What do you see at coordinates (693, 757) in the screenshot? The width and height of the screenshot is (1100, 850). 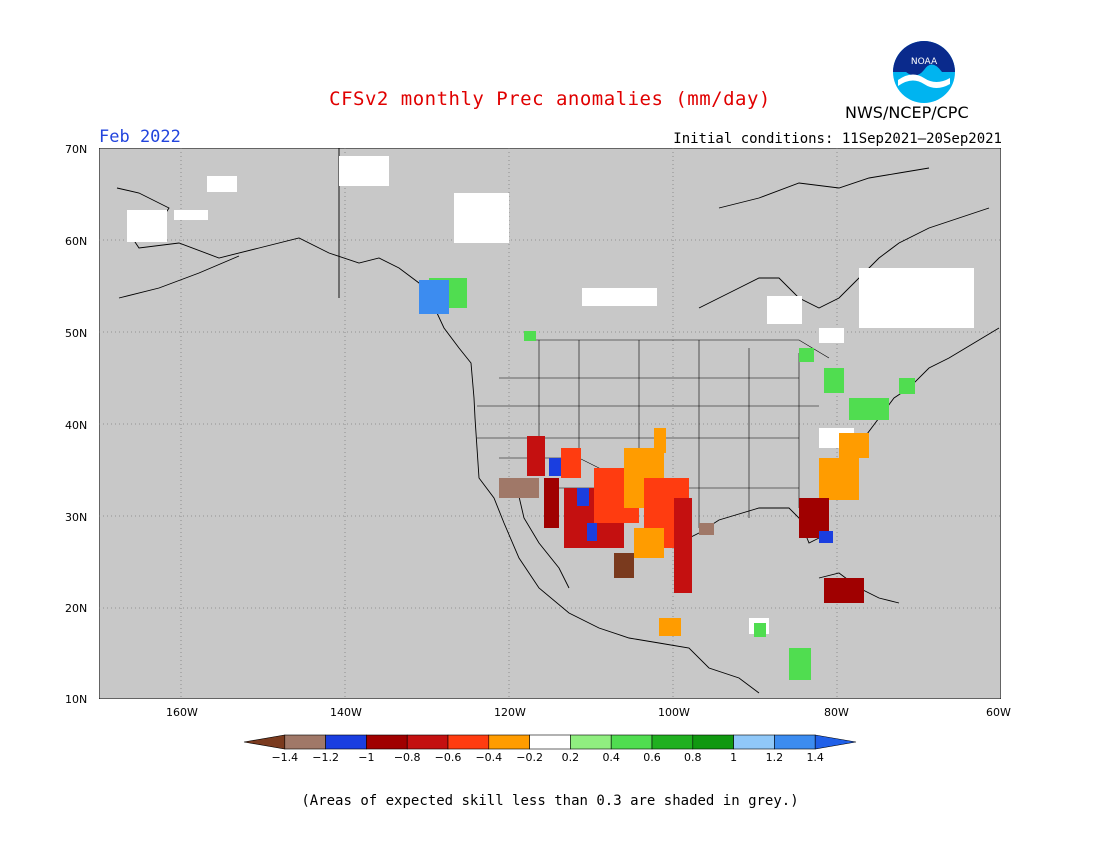 I see `colorbar-tick-label: 0.8` at bounding box center [693, 757].